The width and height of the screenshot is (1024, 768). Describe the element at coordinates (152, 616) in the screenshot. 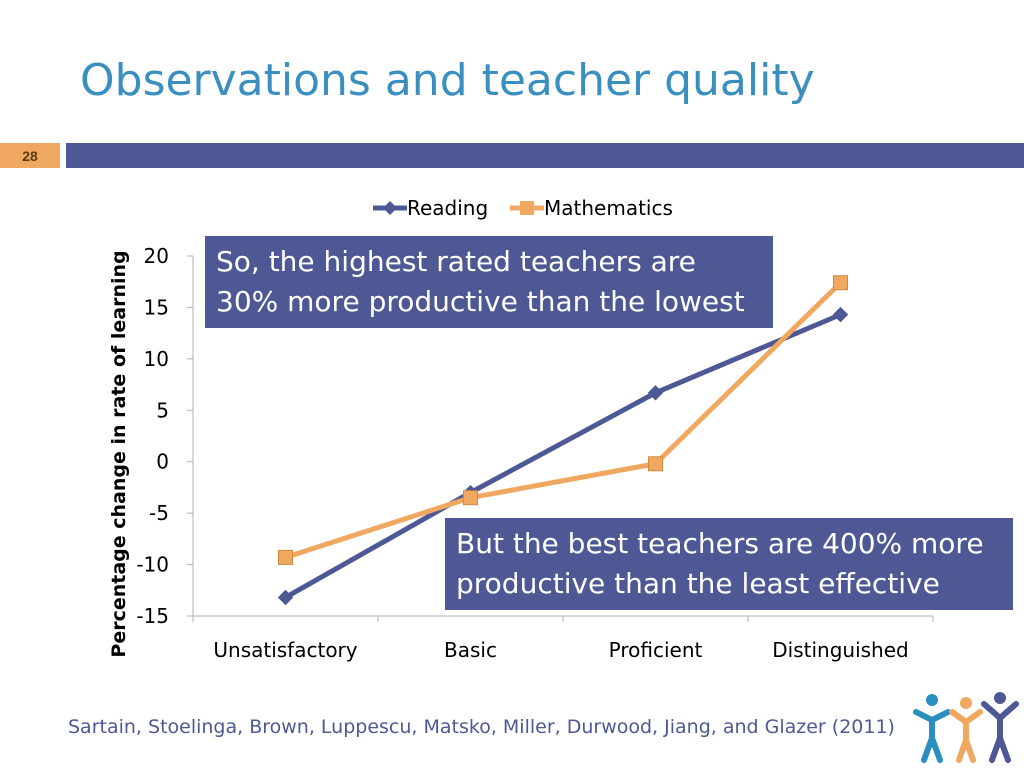

I see `y-tick-label: -15` at that location.